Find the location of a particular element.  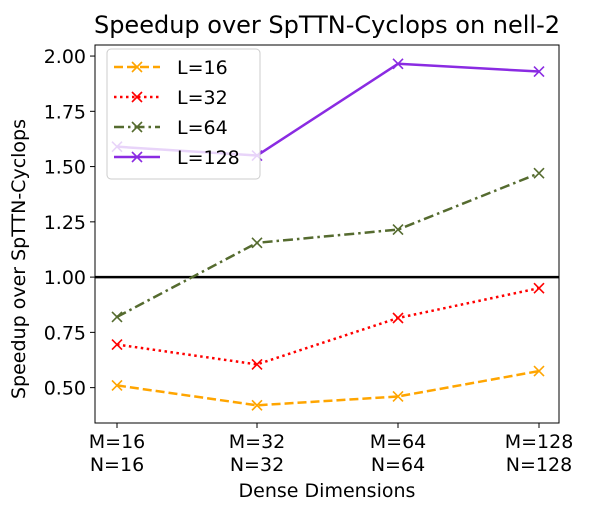

y-tick-label: 1.50 is located at coordinates (65, 168).